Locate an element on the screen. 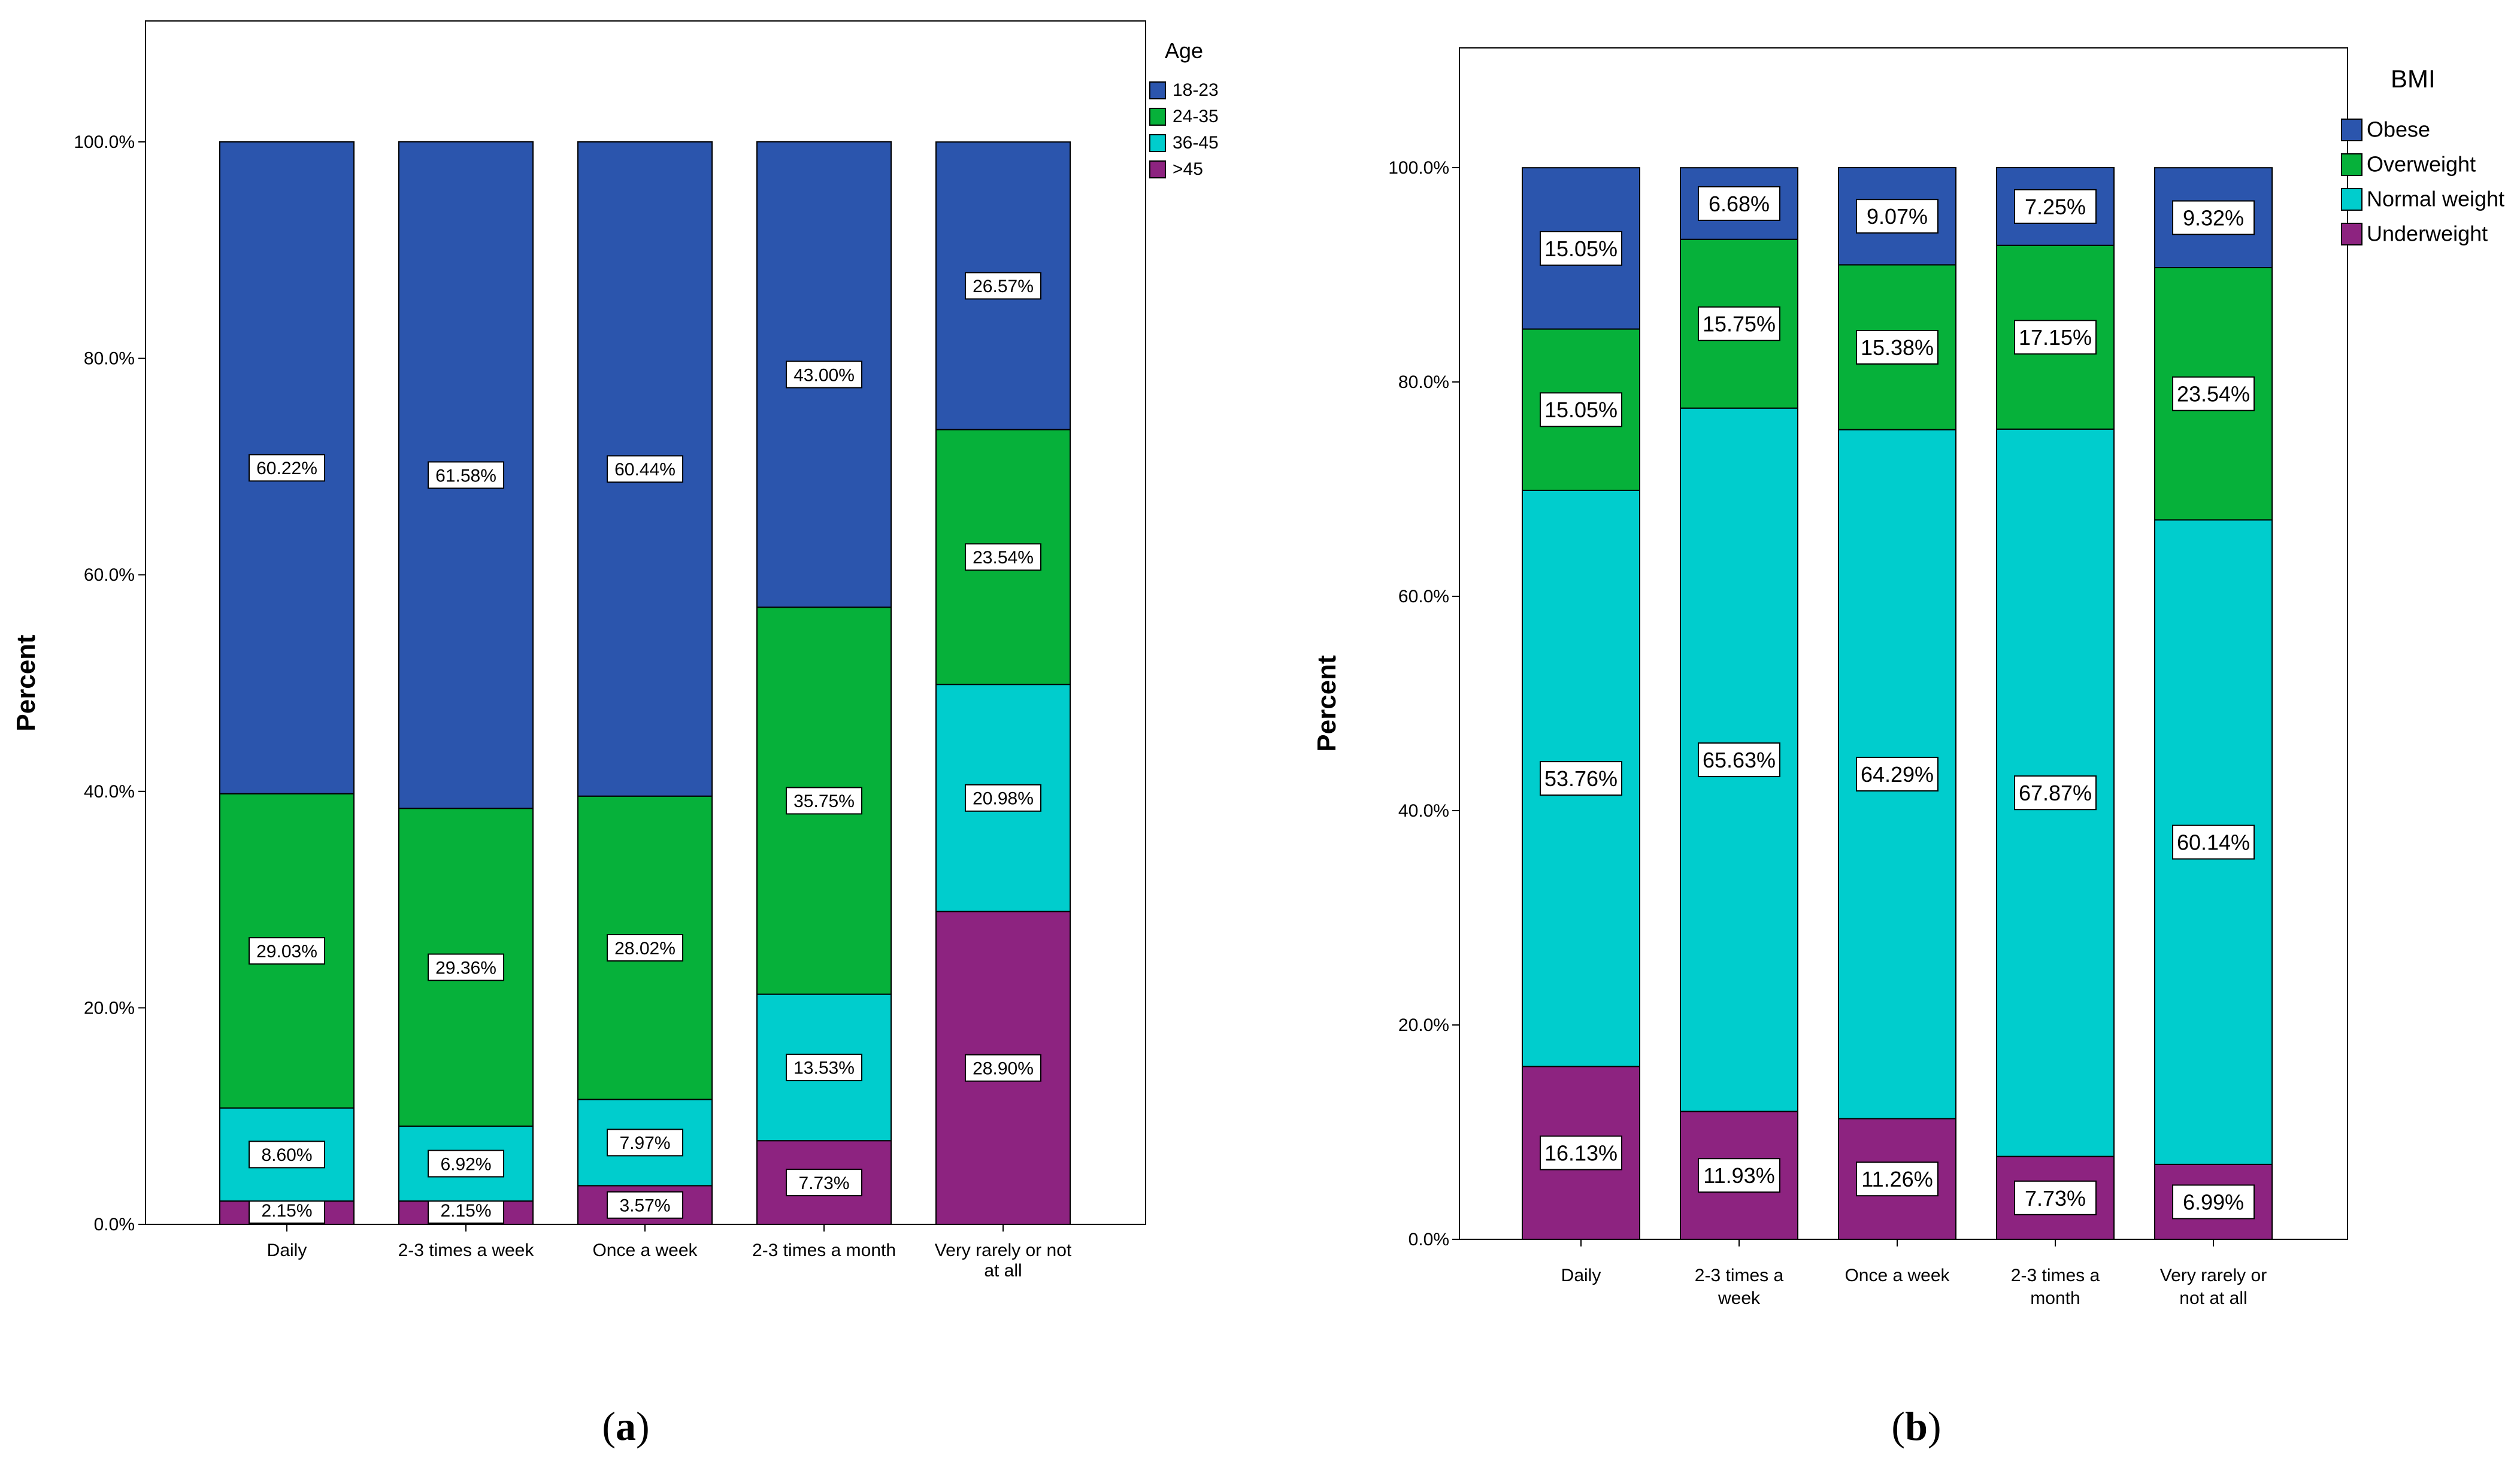 This screenshot has height=1468, width=2520. data-label: 67.87% is located at coordinates (2055, 793).